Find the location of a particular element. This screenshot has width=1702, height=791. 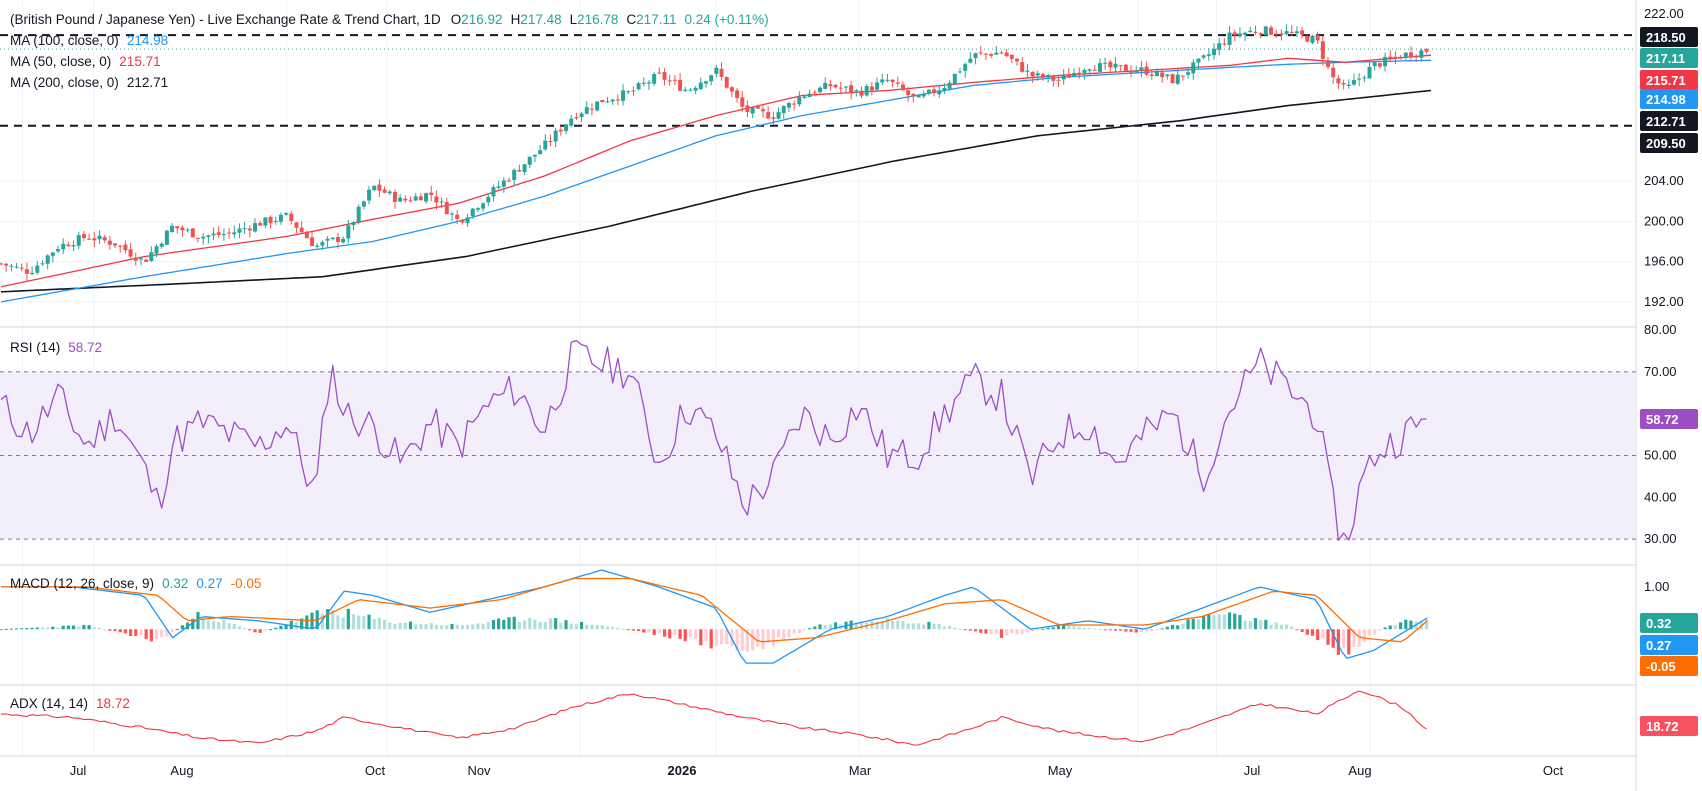

macd-value-badge: 0.32 is located at coordinates (1658, 623).